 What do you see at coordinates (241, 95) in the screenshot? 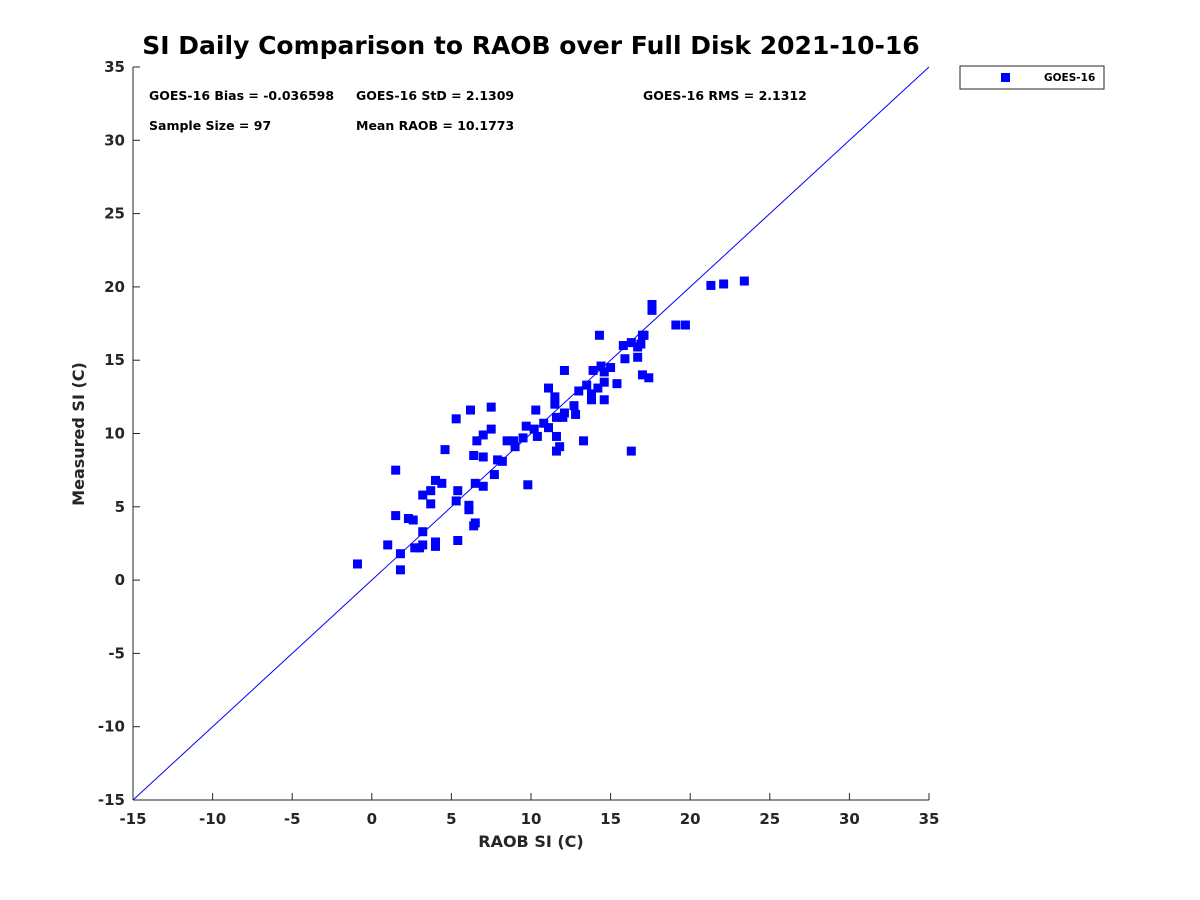
I see `stat-bias: GOES-16 Bias = -0.036598` at bounding box center [241, 95].